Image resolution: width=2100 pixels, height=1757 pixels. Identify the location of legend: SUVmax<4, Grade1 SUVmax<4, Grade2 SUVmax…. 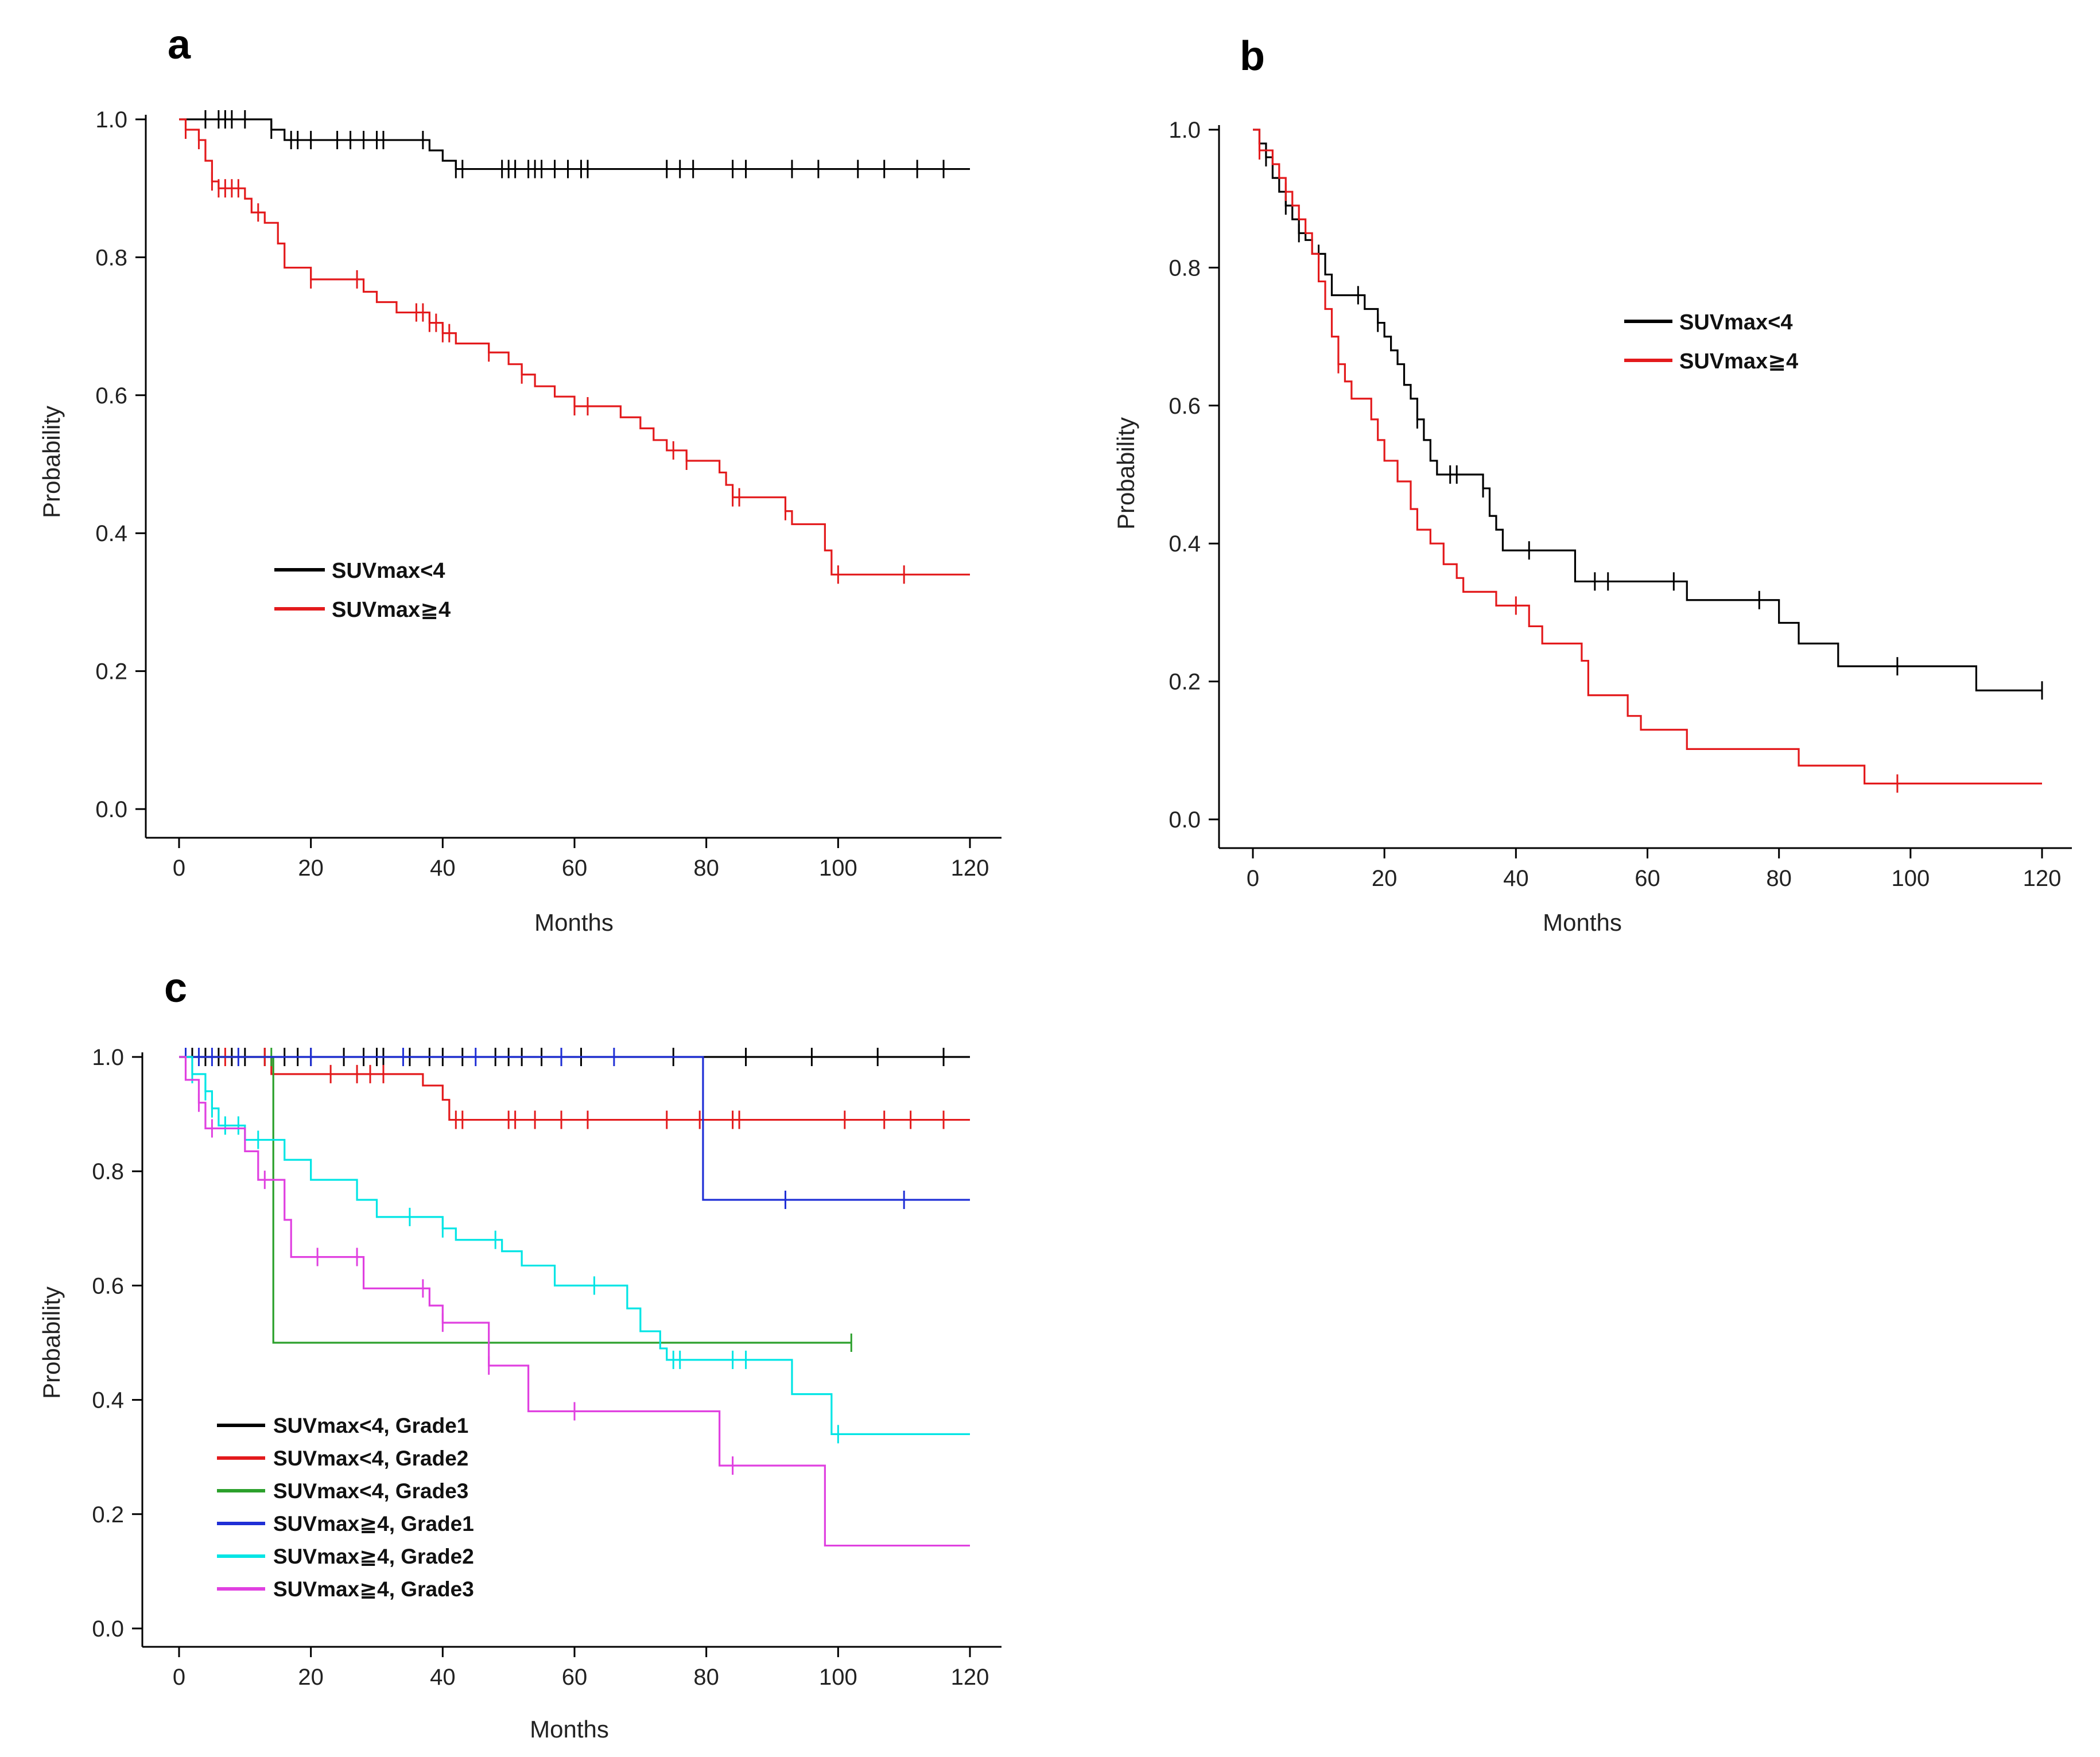
(345, 1507).